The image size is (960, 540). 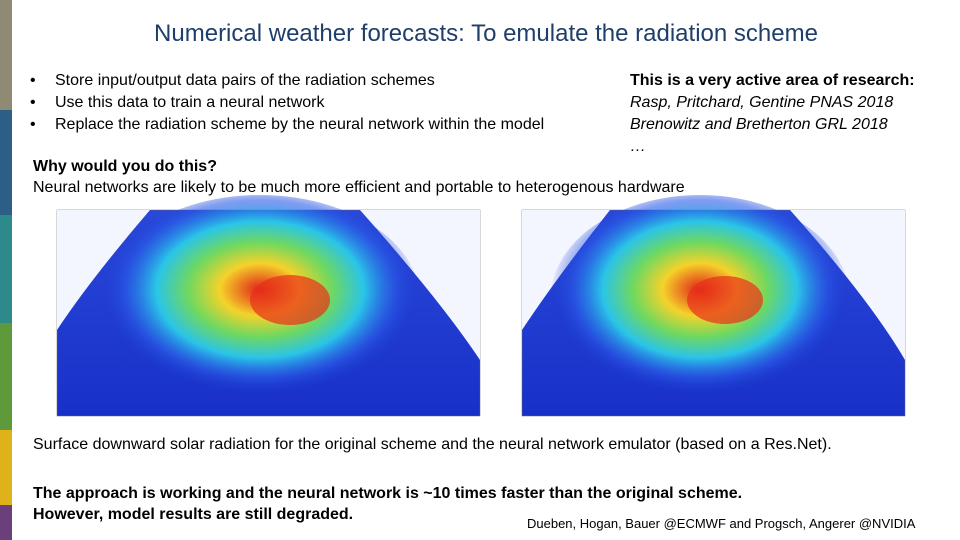 I want to click on bullet: Use this data to train a neural network, so click(x=287, y=103).